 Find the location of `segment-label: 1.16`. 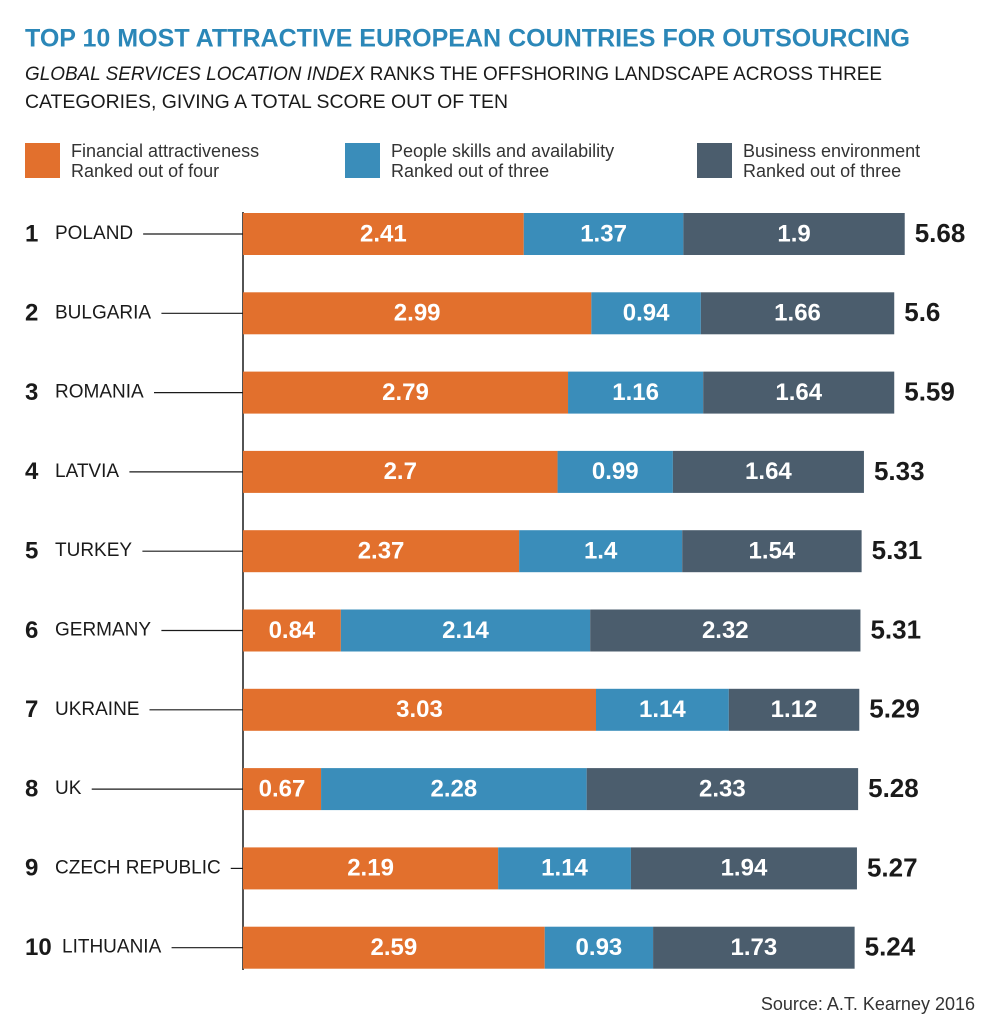

segment-label: 1.16 is located at coordinates (635, 392).